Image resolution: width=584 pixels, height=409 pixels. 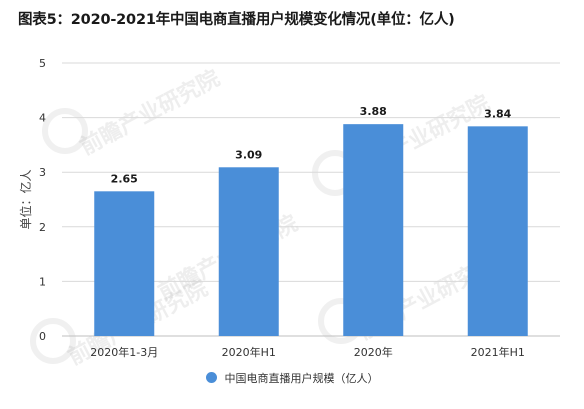 What do you see at coordinates (373, 111) in the screenshot?
I see `data-label: 3.88` at bounding box center [373, 111].